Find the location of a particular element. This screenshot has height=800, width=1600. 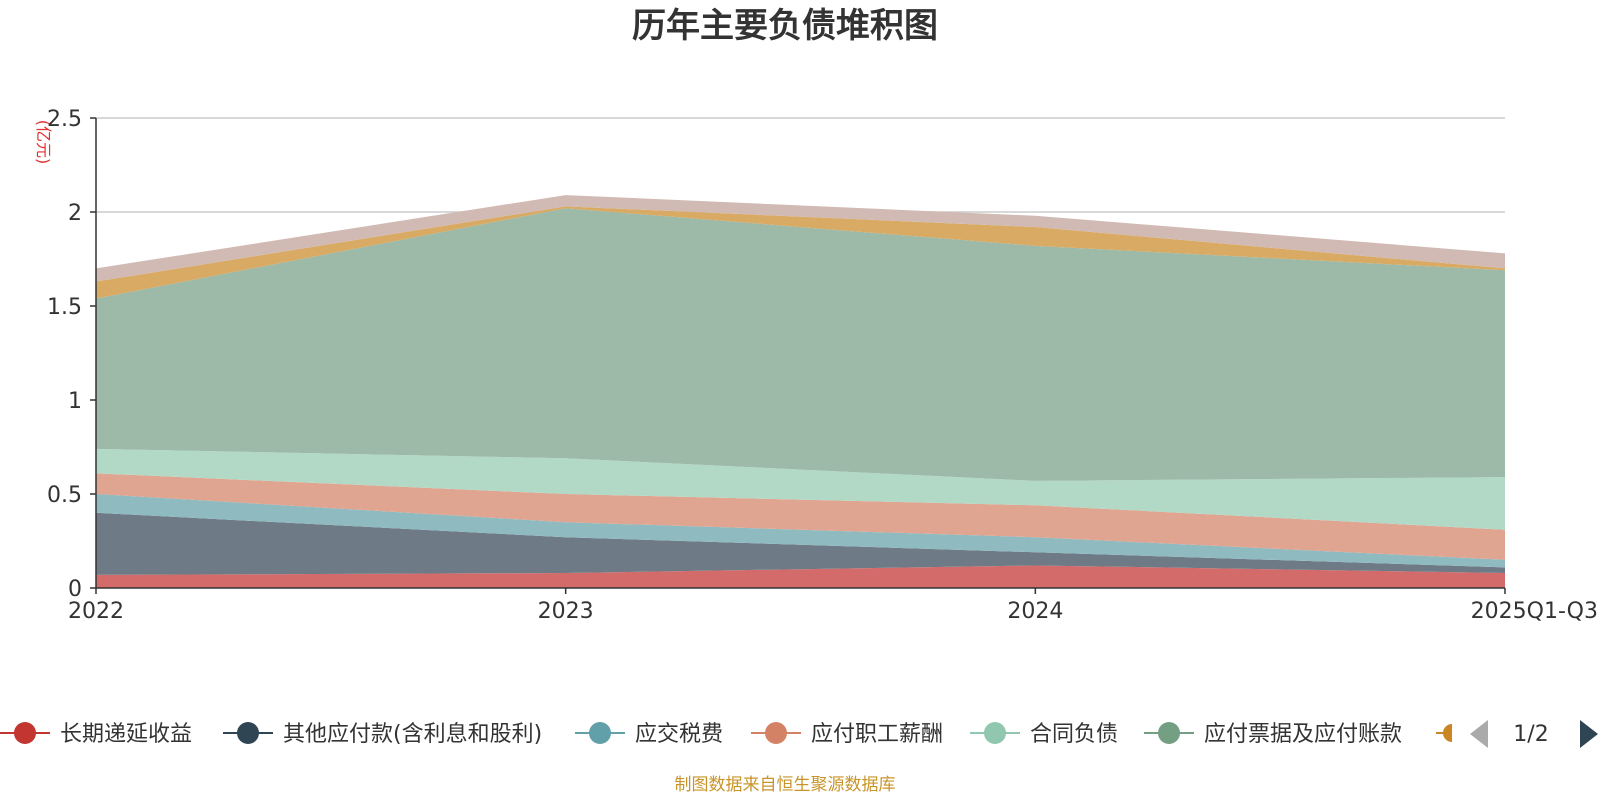

legend-item-4: 应付职工薪酬 is located at coordinates (847, 734).